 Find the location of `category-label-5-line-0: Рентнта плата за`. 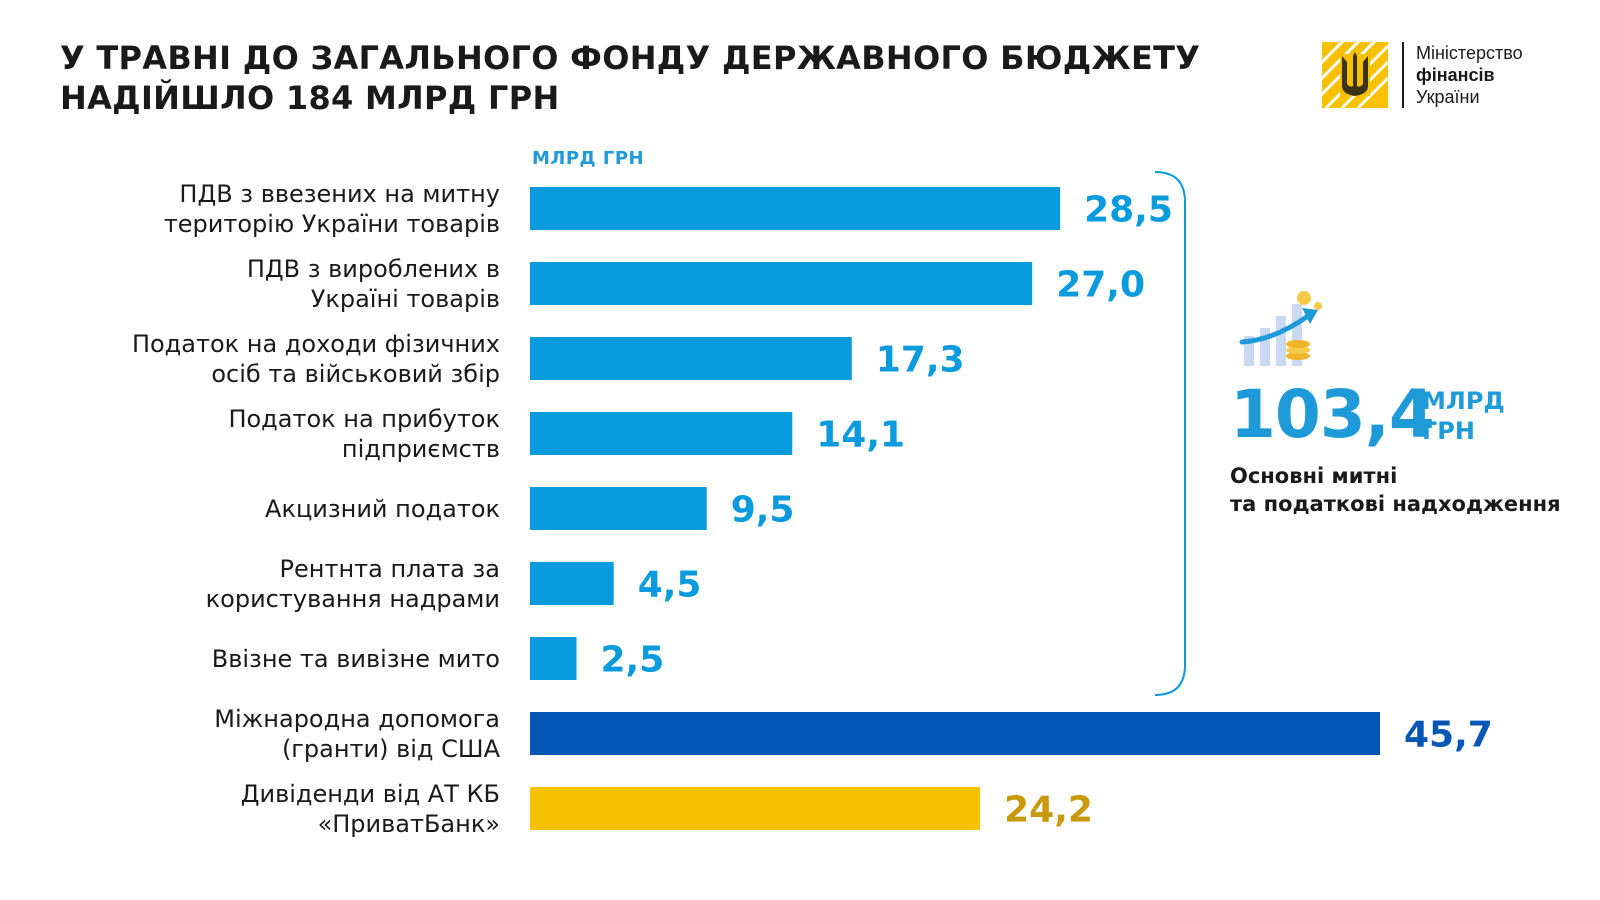

category-label-5-line-0: Рентнта плата за is located at coordinates (389, 568).